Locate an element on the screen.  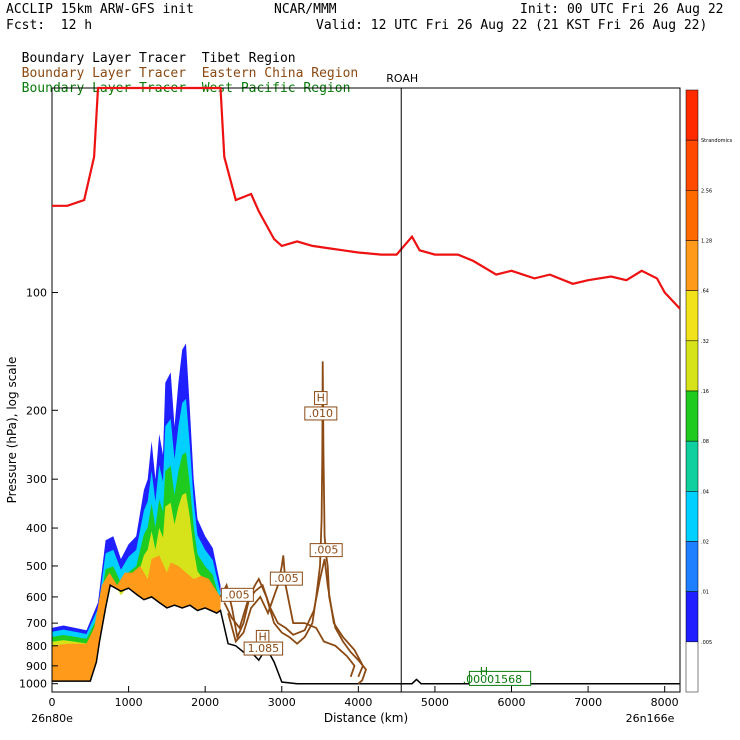
x-tick-label: 1000 is located at coordinates (129, 702).